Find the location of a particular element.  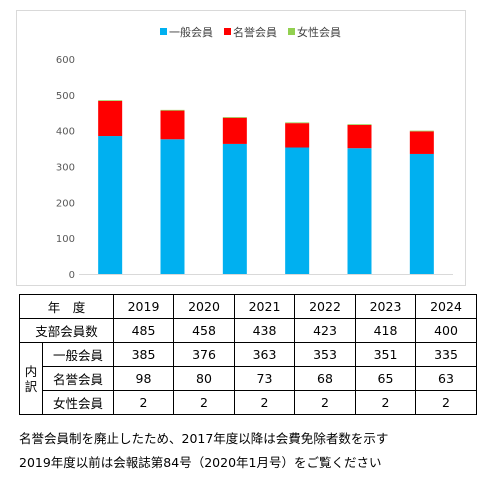

table-row-general: 内訳 一般会員 385 376 363 353 351 335 is located at coordinates (248, 378).